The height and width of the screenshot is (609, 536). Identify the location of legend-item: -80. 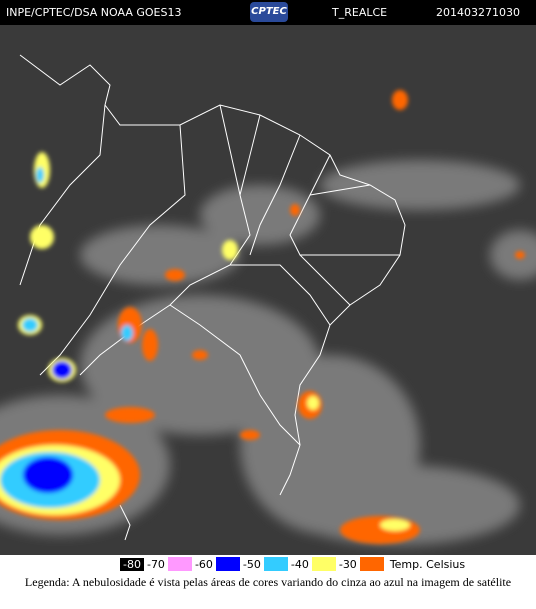
(132, 564).